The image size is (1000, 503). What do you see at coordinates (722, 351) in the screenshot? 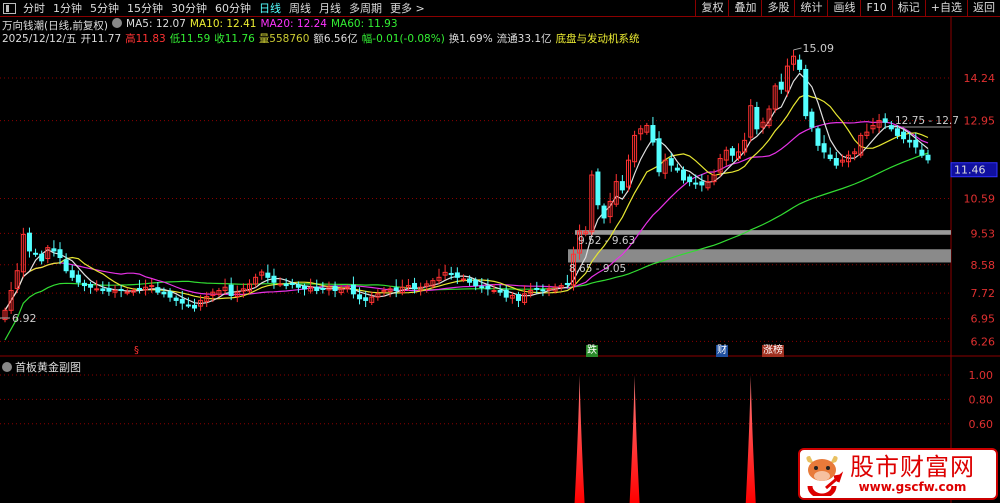
I see `event-marker-2: 财` at bounding box center [722, 351].